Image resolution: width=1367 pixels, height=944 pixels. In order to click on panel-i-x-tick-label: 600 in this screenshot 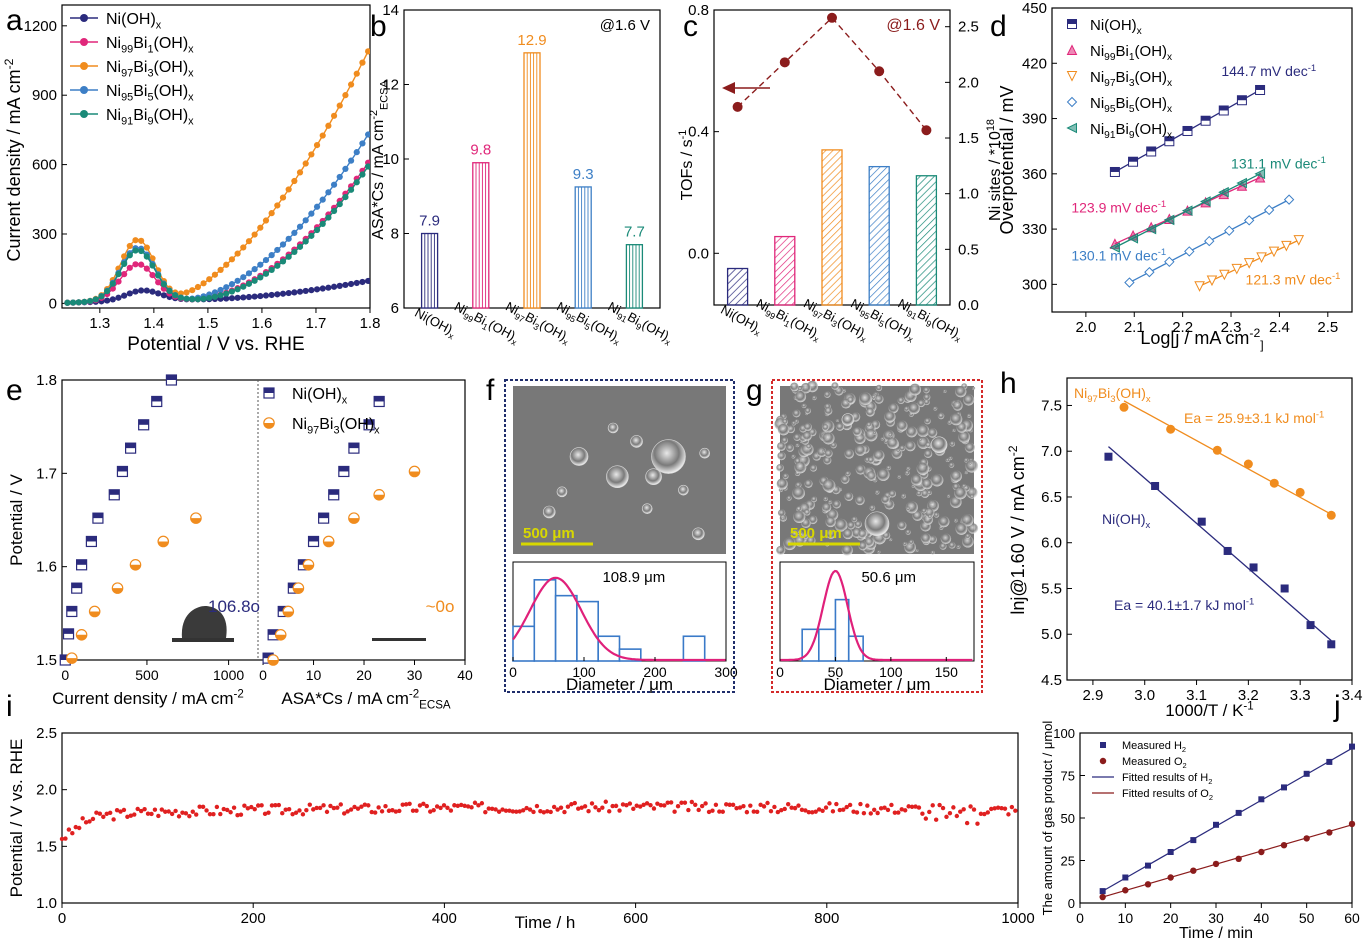, I will do `click(635, 918)`.